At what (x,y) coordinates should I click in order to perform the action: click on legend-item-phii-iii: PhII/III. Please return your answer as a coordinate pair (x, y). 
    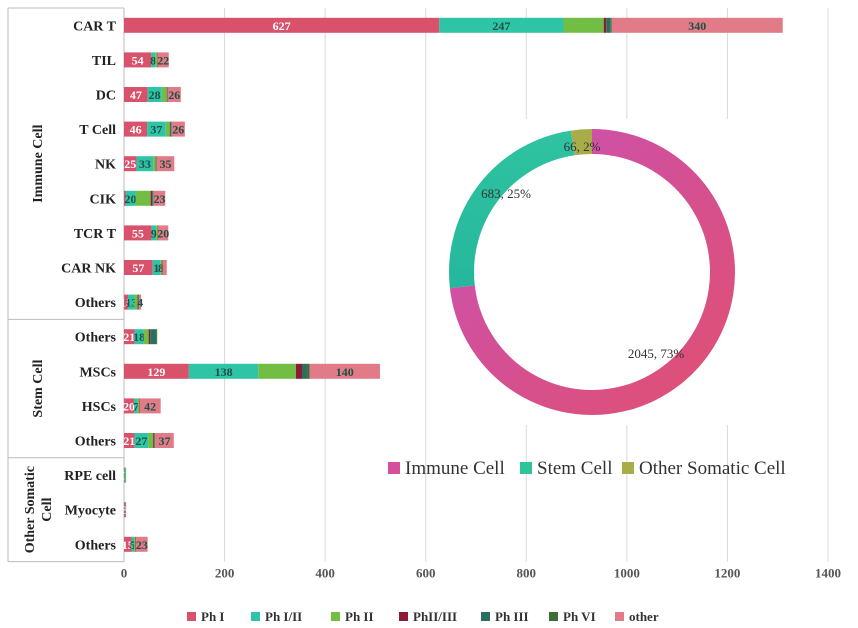
    Looking at the image, I should click on (428, 616).